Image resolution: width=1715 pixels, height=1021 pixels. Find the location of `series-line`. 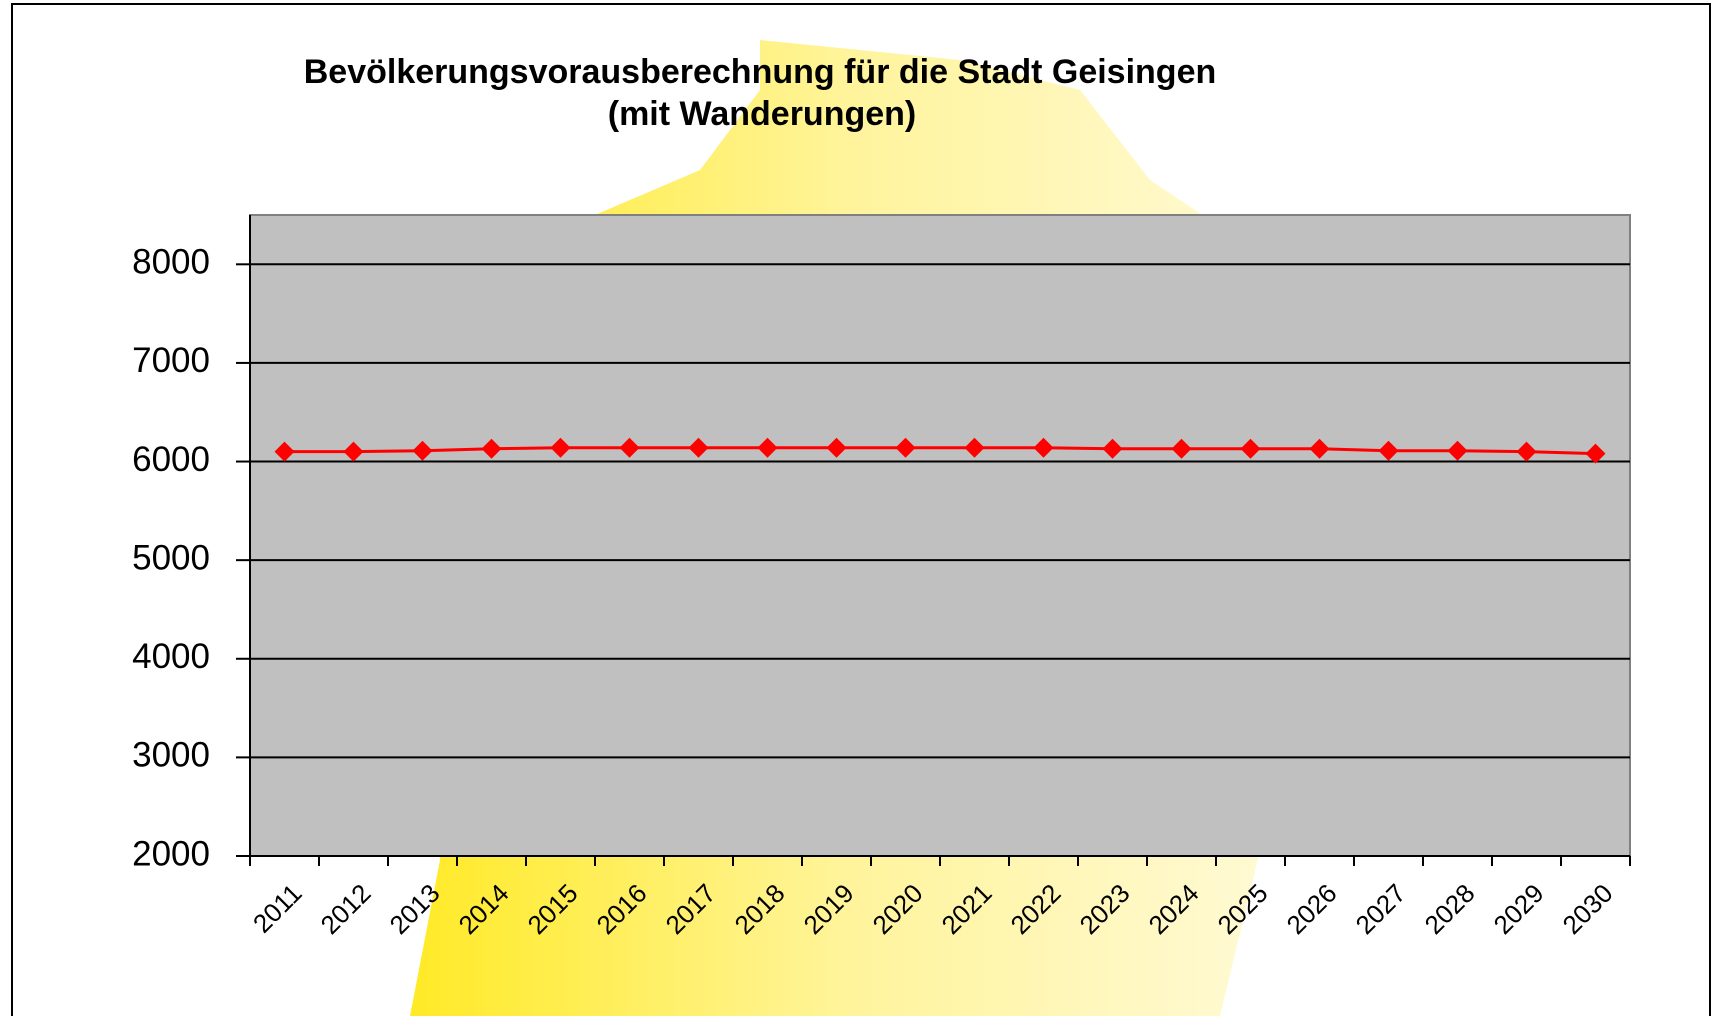

series-line is located at coordinates (940, 451).